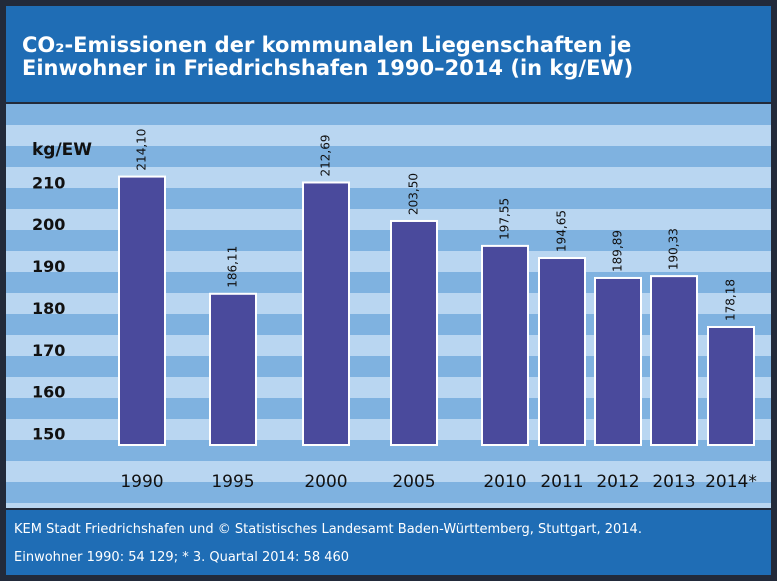 The height and width of the screenshot is (581, 777). Describe the element at coordinates (62, 150) in the screenshot. I see `y-axis-label: kg/EW` at that location.